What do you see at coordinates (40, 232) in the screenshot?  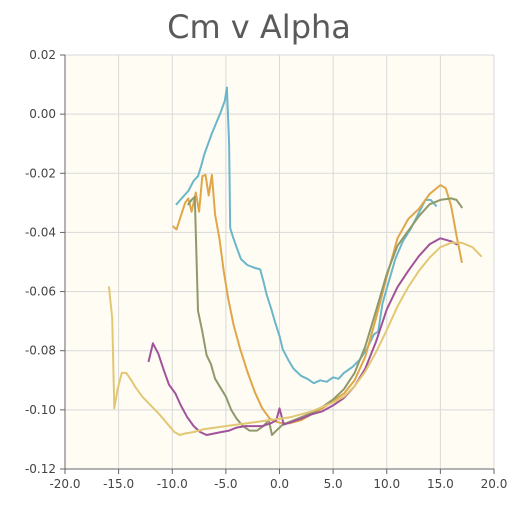 I see `y-tick-label: -0.04` at bounding box center [40, 232].